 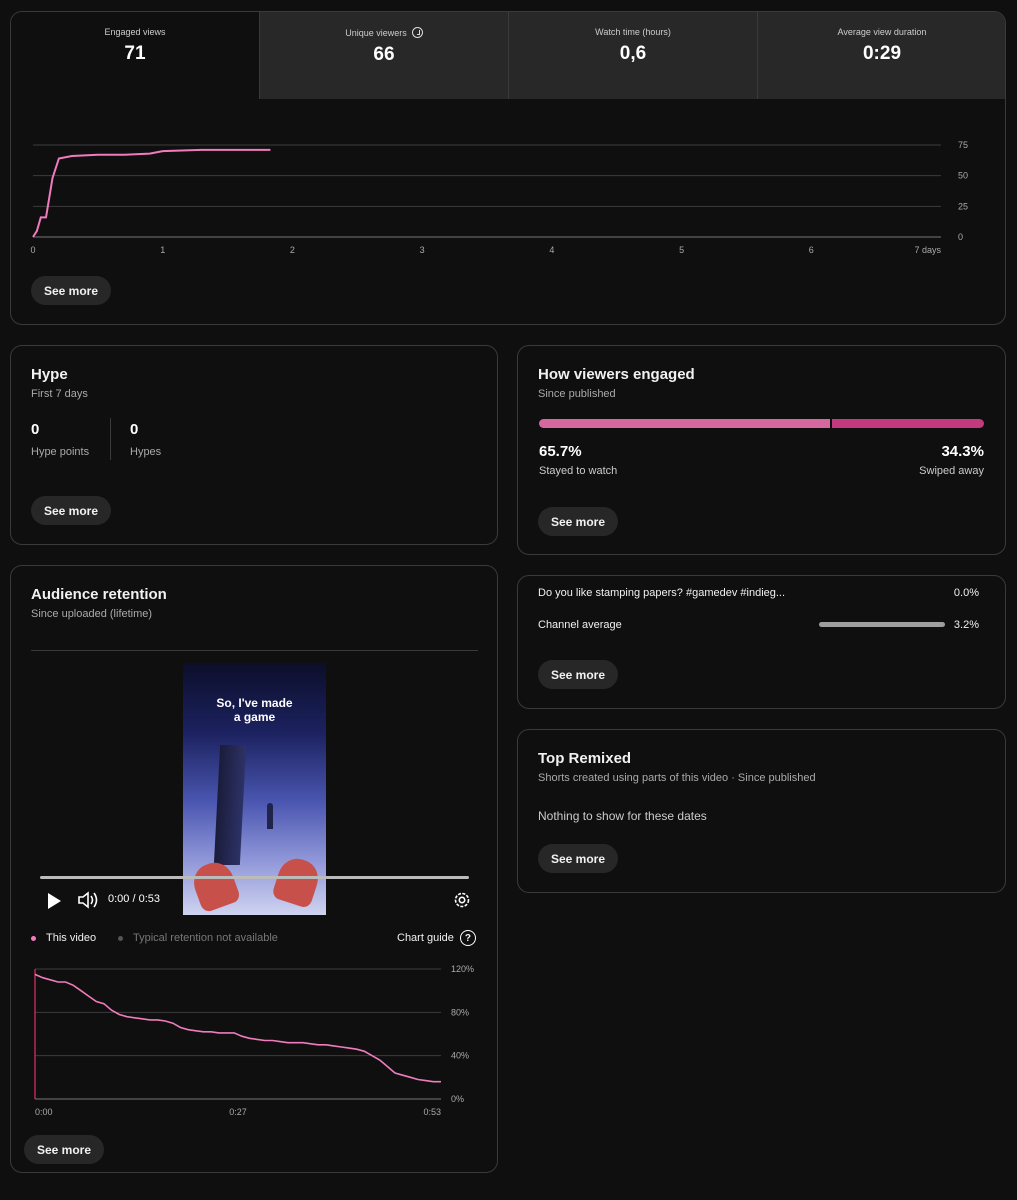 I want to click on channel-average-value: 3.2%, so click(x=966, y=625).